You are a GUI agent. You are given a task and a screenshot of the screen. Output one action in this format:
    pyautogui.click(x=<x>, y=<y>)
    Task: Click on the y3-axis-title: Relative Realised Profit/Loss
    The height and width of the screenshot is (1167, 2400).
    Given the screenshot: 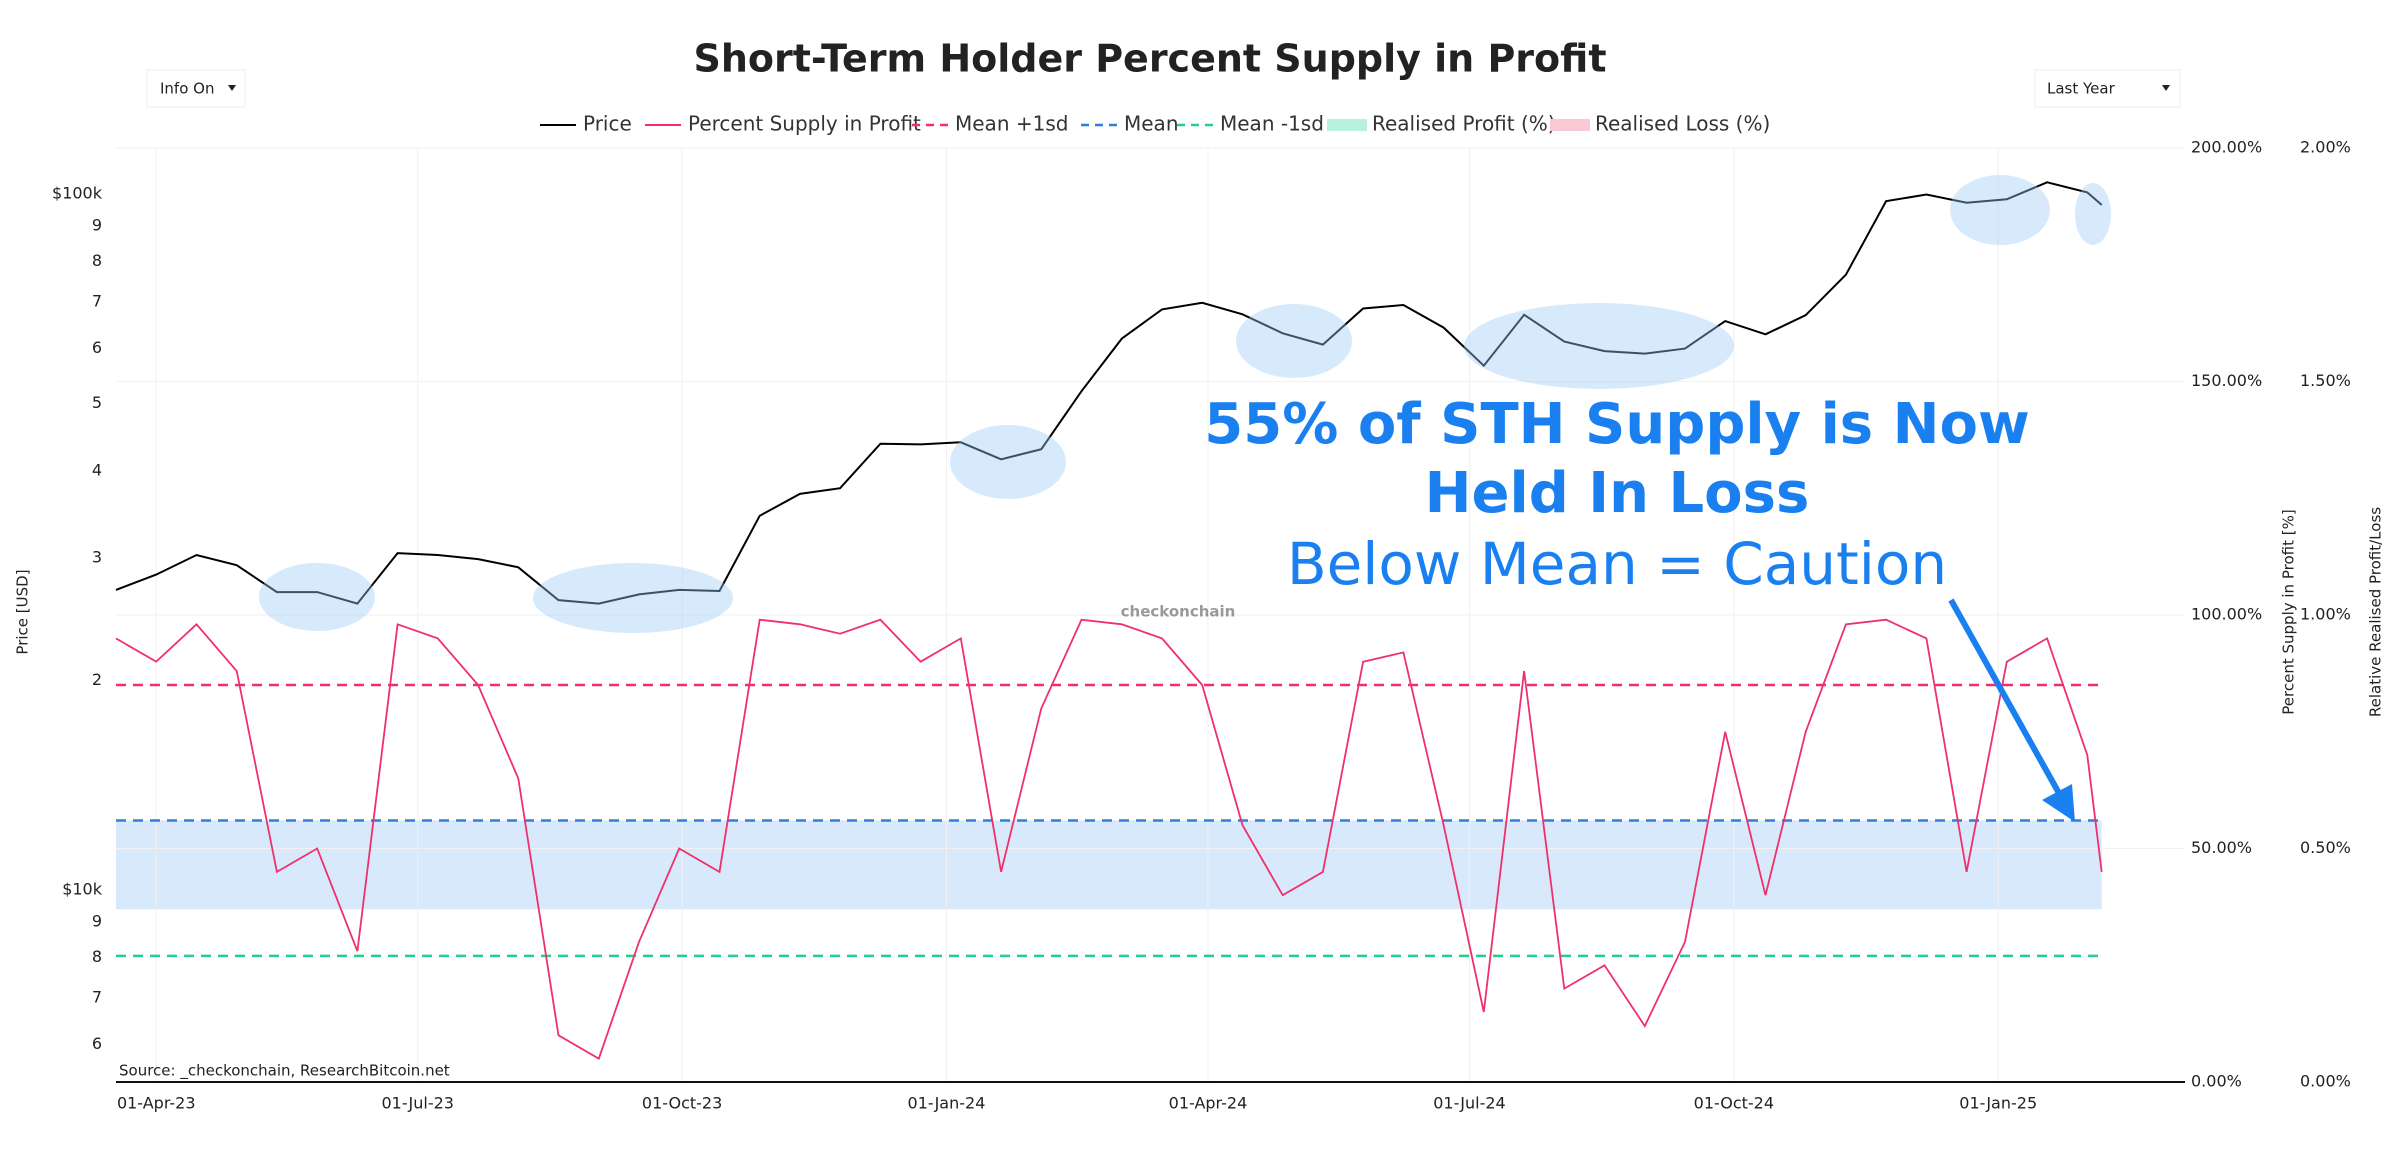 What is the action you would take?
    pyautogui.click(x=2376, y=612)
    